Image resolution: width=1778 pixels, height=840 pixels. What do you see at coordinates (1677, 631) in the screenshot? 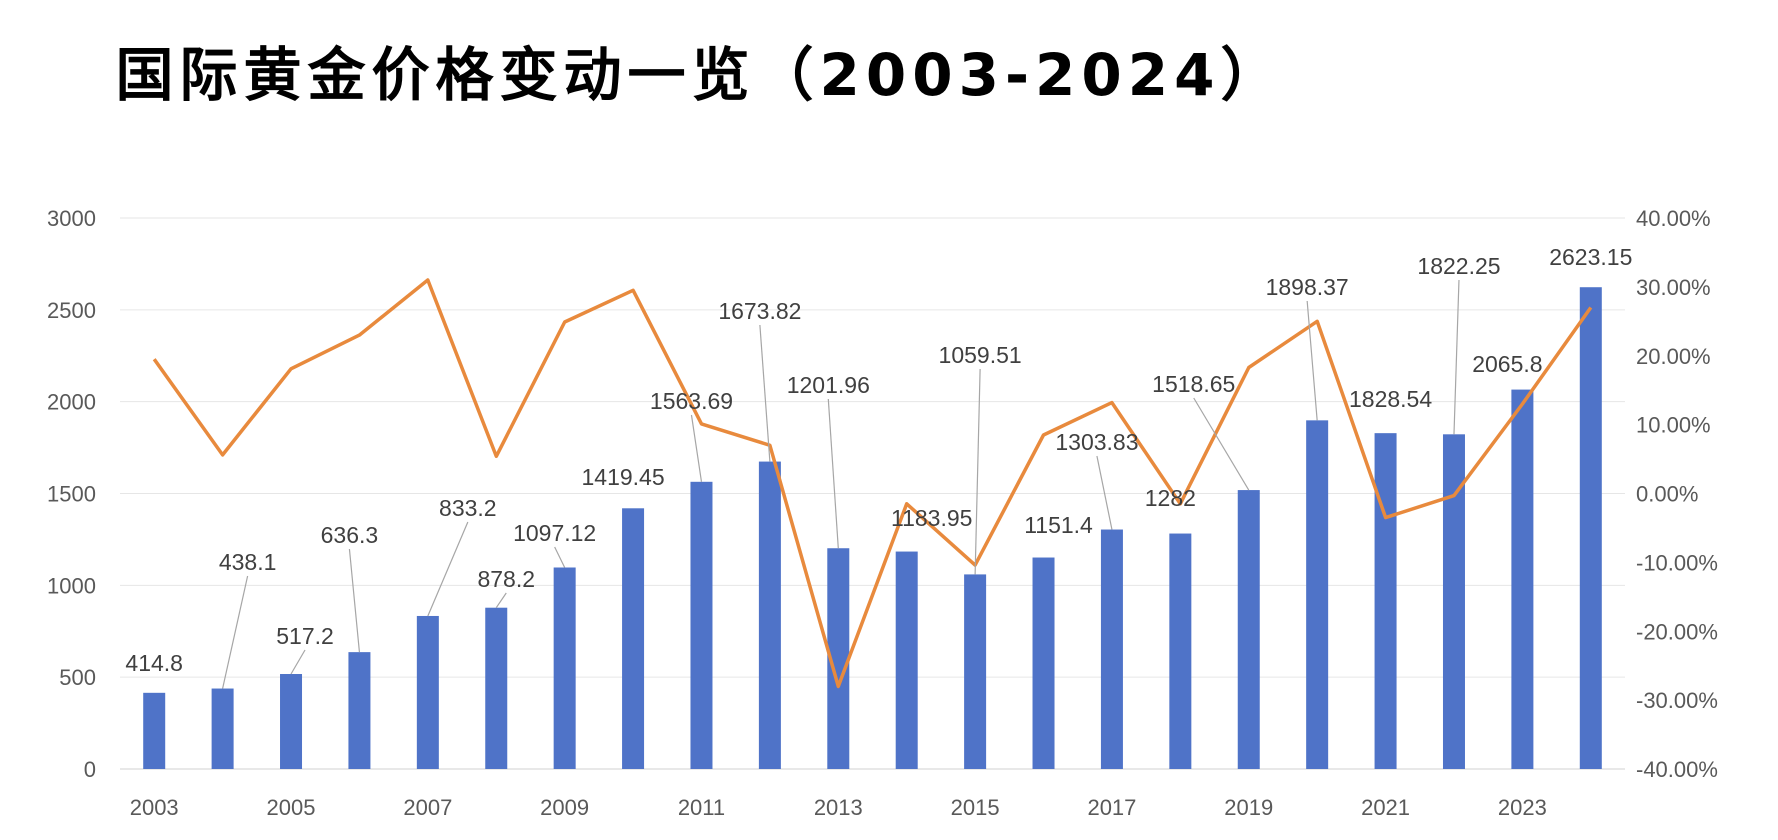
I see `y-right-tick-label: -20.00%` at bounding box center [1677, 631].